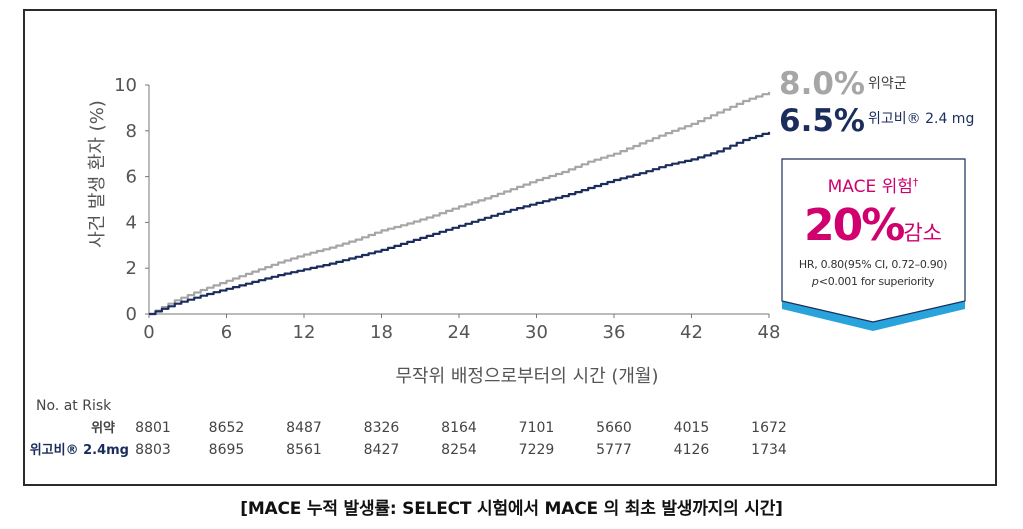 The height and width of the screenshot is (529, 1023). I want to click on wegovy-end-value: 6.5%, so click(822, 121).